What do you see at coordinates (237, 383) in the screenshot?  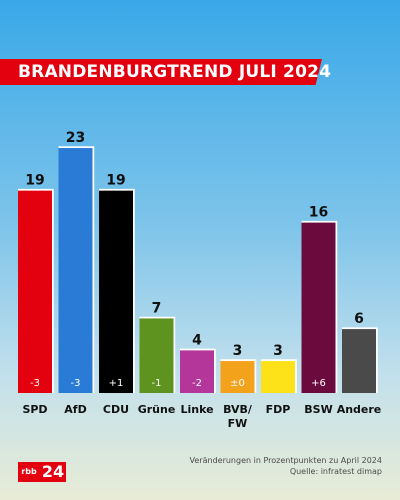 I see `change-label: ±0` at bounding box center [237, 383].